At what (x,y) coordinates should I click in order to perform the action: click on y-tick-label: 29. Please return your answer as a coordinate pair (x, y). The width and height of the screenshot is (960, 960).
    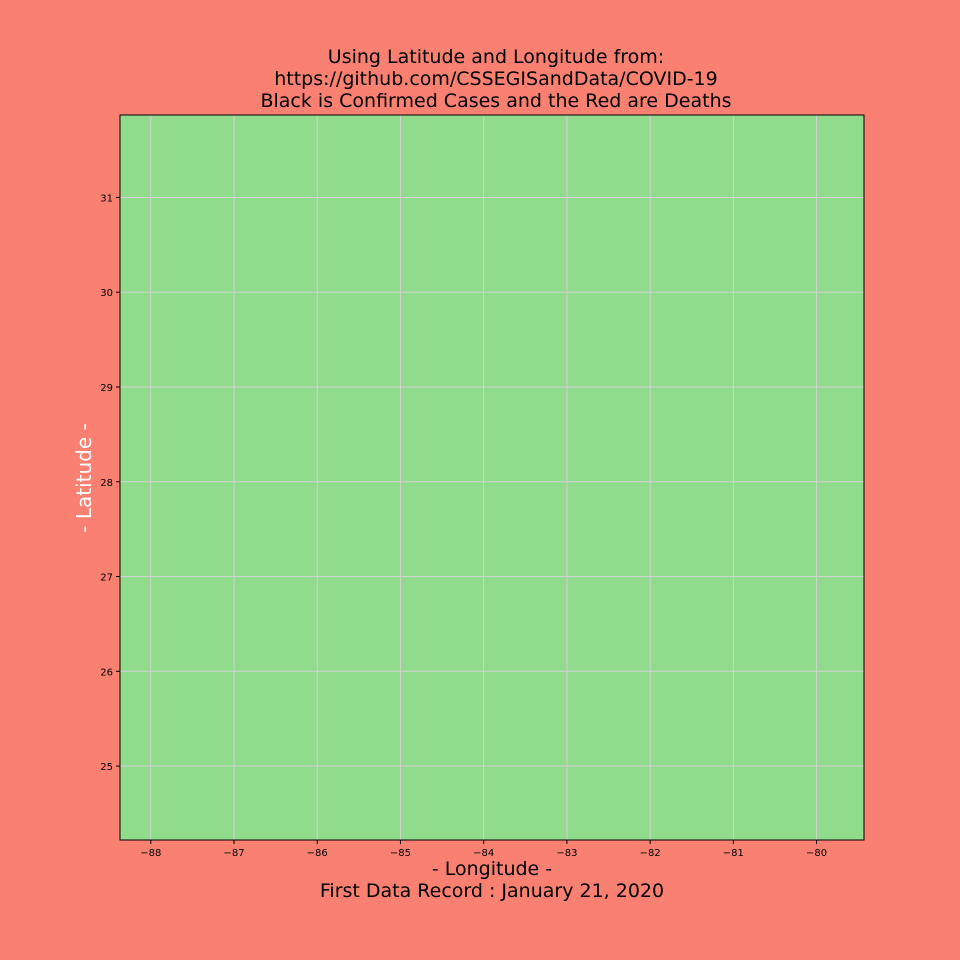
    Looking at the image, I should click on (106, 388).